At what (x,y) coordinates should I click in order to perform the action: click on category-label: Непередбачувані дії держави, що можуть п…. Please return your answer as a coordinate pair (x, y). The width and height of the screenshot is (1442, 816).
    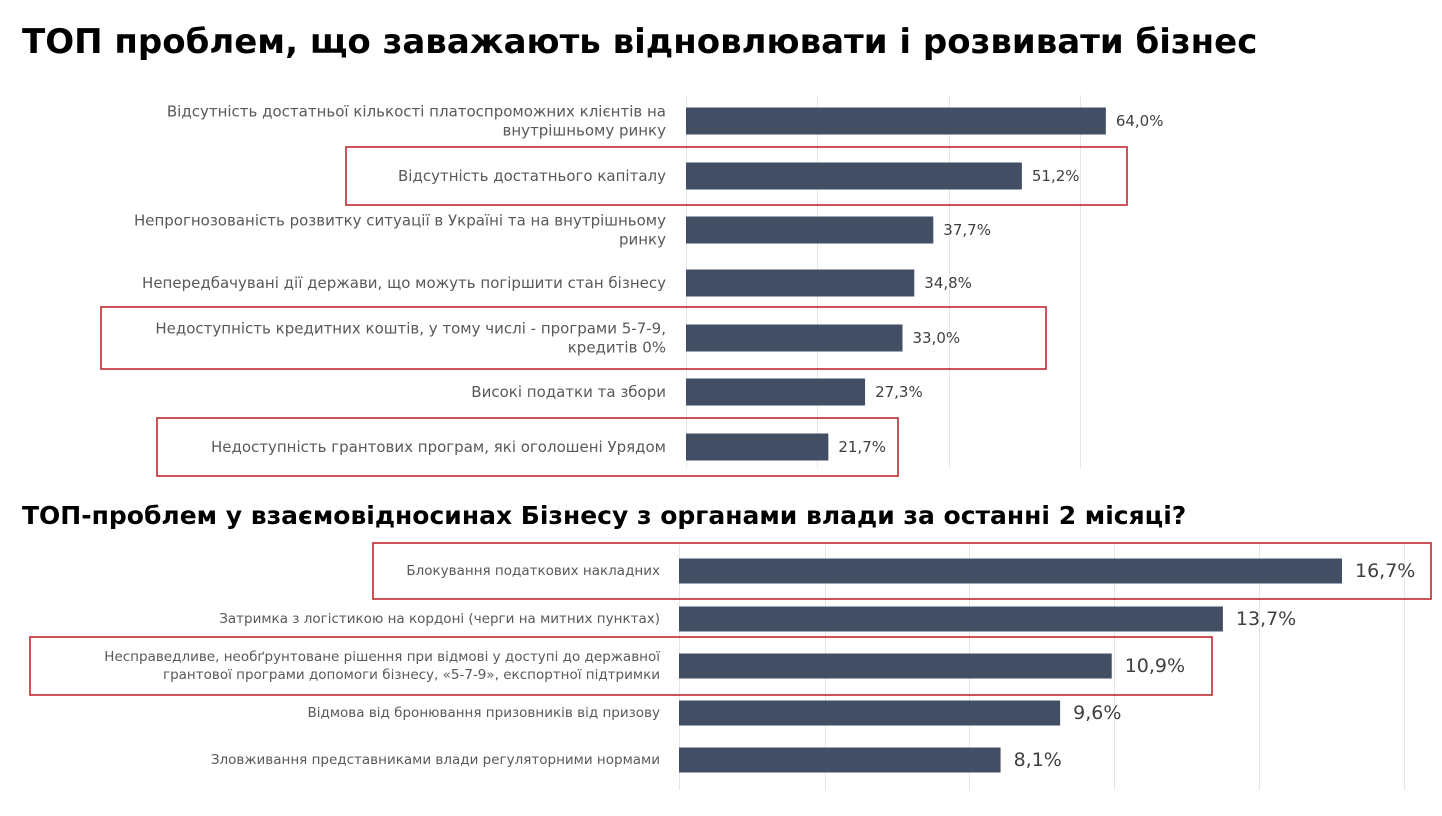
    Looking at the image, I should click on (404, 283).